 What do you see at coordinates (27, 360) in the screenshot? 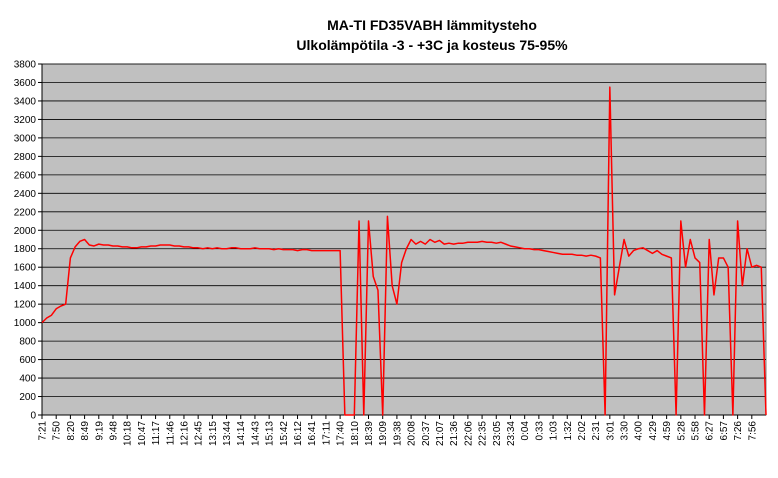
I see `y-tick-label: 600` at bounding box center [27, 360].